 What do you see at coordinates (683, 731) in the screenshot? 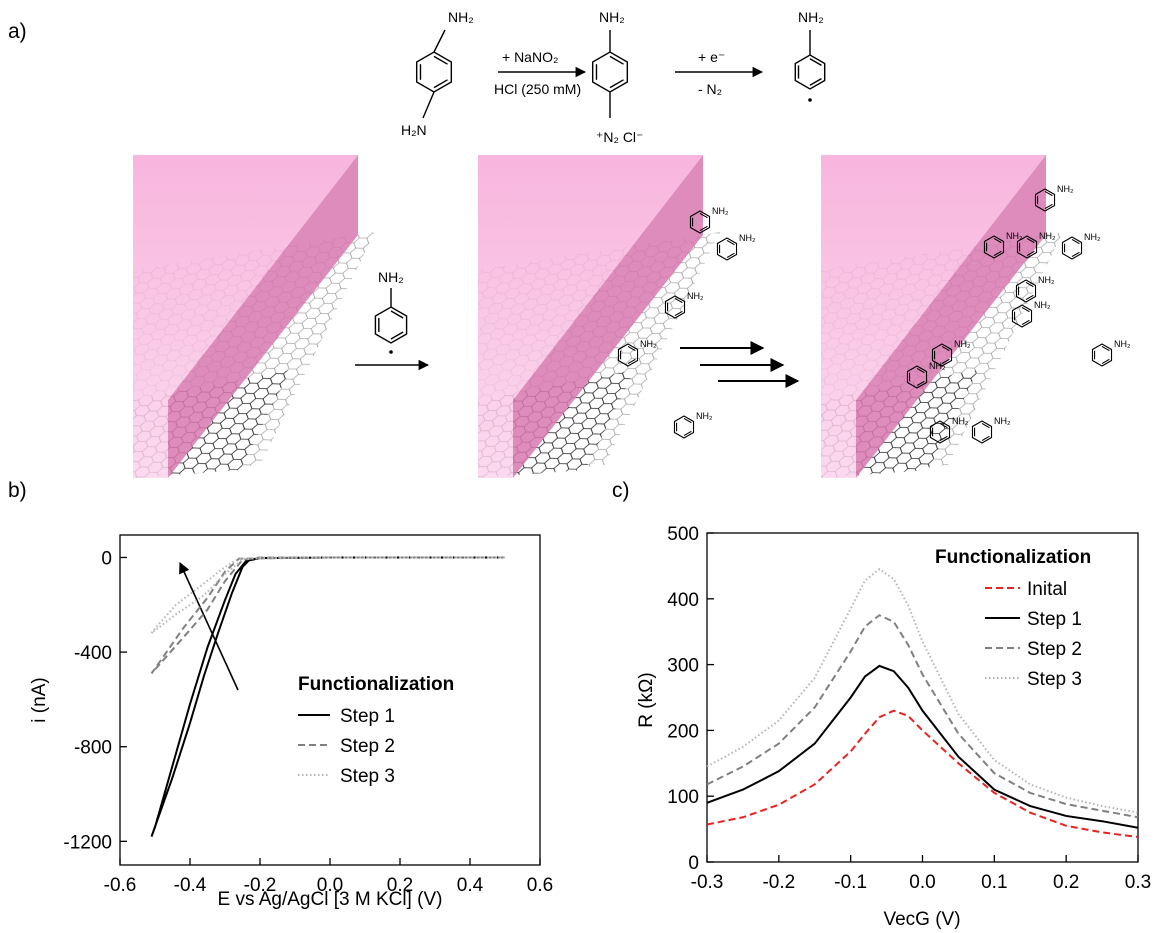
I see `y-tick-label: 200` at bounding box center [683, 731].